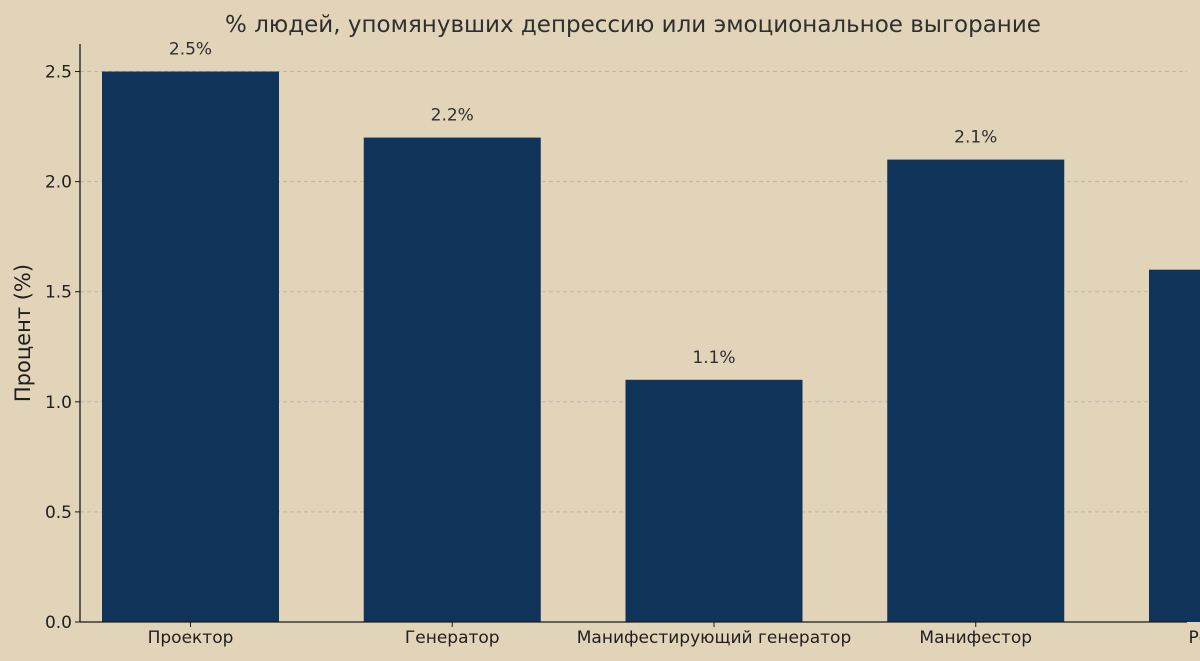 Image resolution: width=1200 pixels, height=661 pixels. I want to click on y-tick-label: 2.0, so click(58, 183).